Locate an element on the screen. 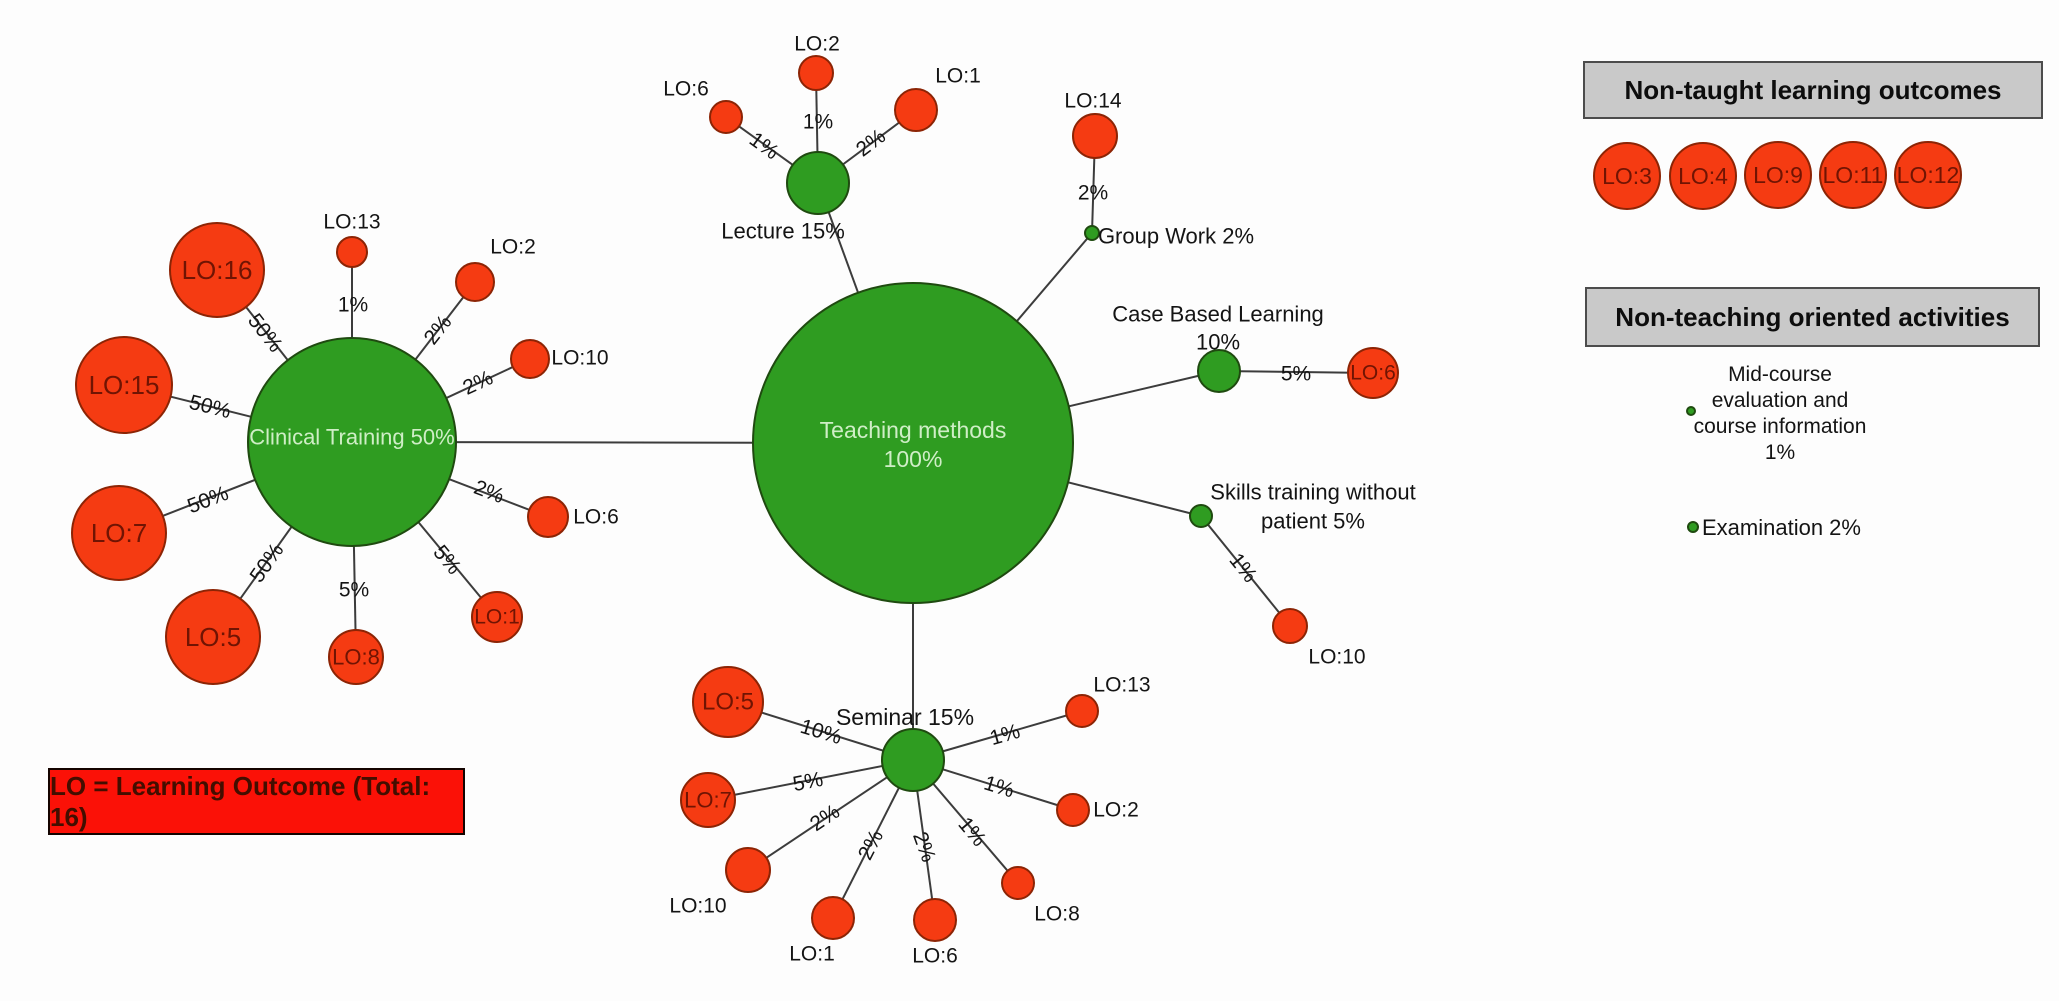 Image resolution: width=2059 pixels, height=1001 pixels. edge-label-case-based-learning-case-lo6: 5% is located at coordinates (1296, 374).